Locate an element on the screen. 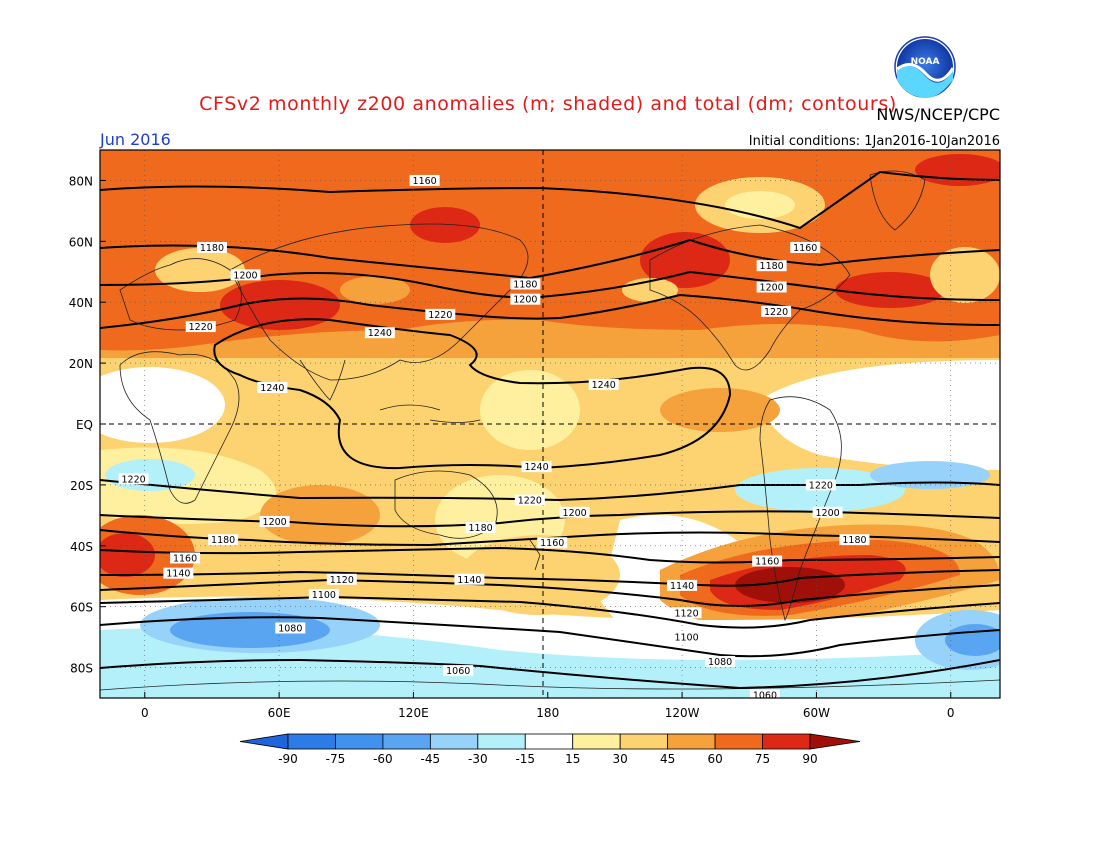 This screenshot has height=850, width=1100. colorbar-tick-label: -30 is located at coordinates (478, 759).